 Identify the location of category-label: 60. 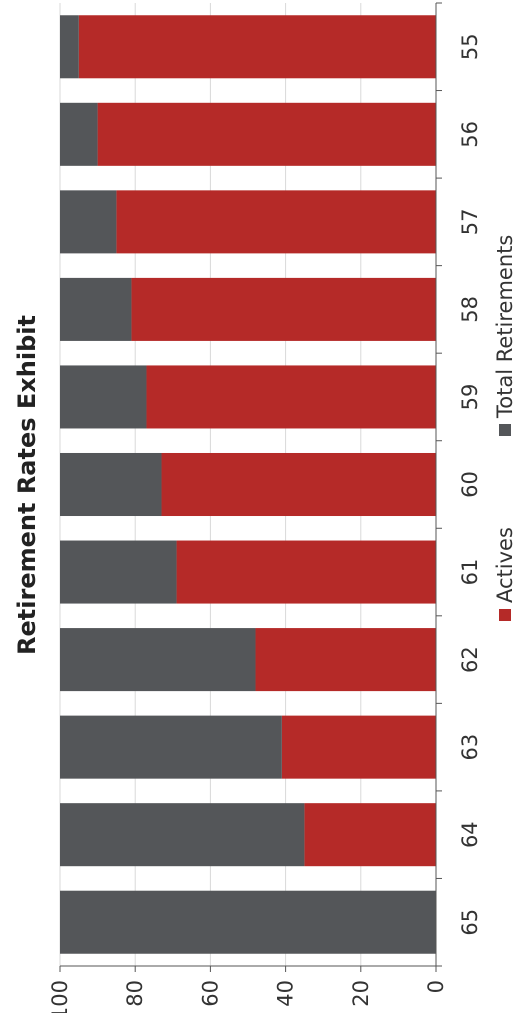
(470, 484).